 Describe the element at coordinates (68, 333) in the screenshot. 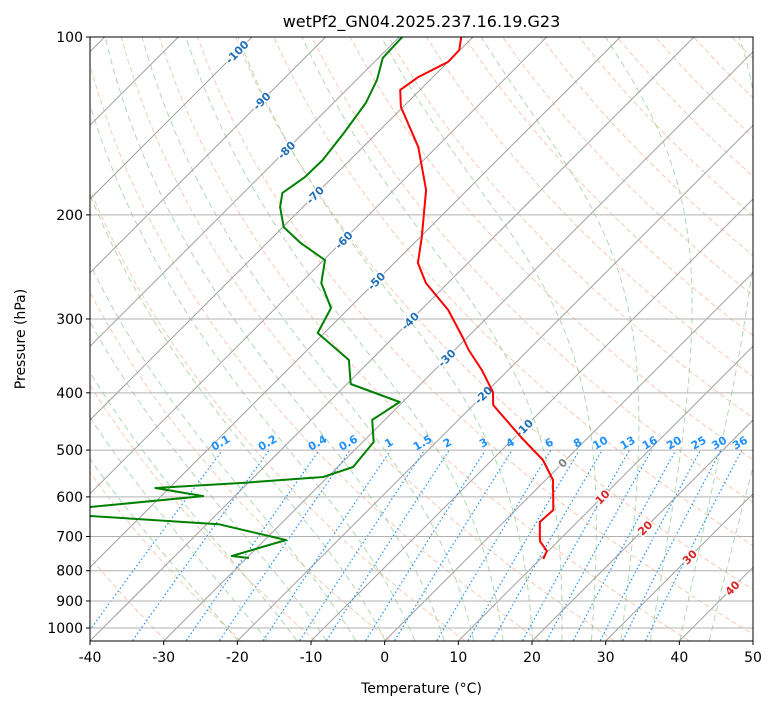

I see `y-axis: 100 200 300 400 500 600 700 800 900 1000` at that location.